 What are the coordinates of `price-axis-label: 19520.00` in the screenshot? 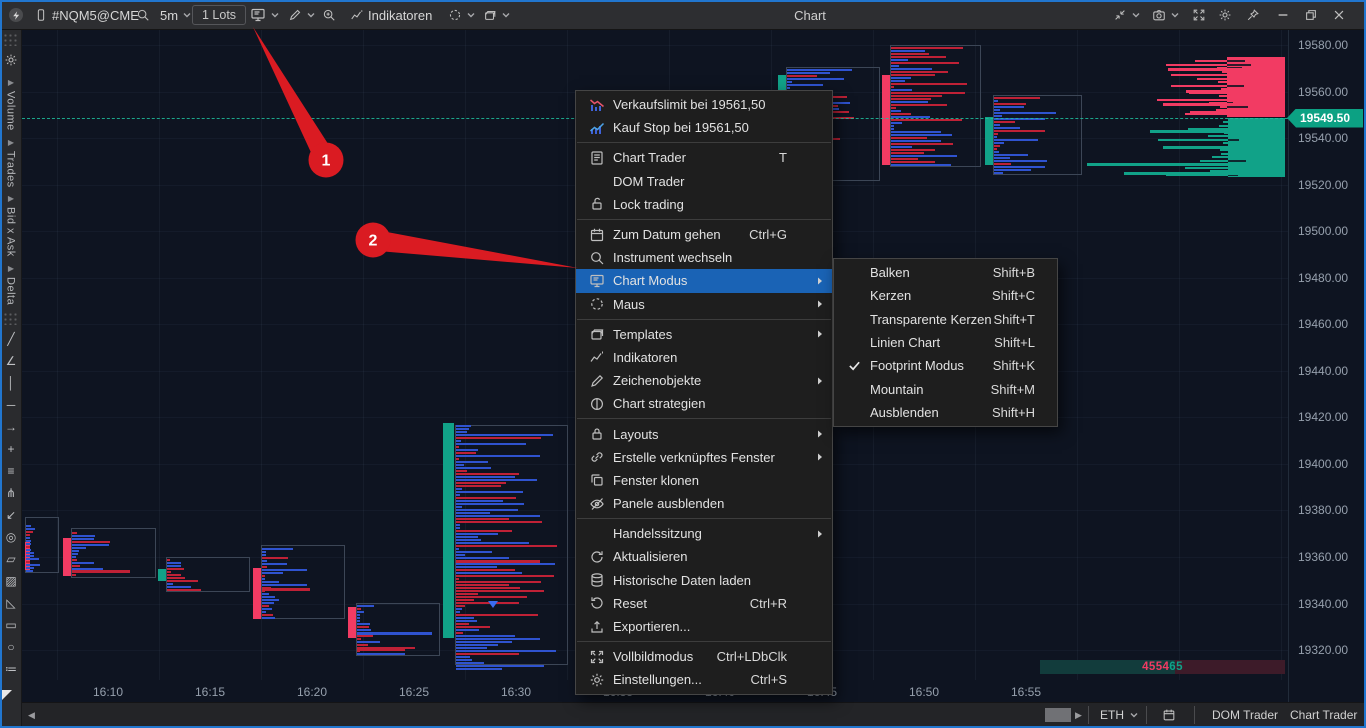 It's located at (1323, 184).